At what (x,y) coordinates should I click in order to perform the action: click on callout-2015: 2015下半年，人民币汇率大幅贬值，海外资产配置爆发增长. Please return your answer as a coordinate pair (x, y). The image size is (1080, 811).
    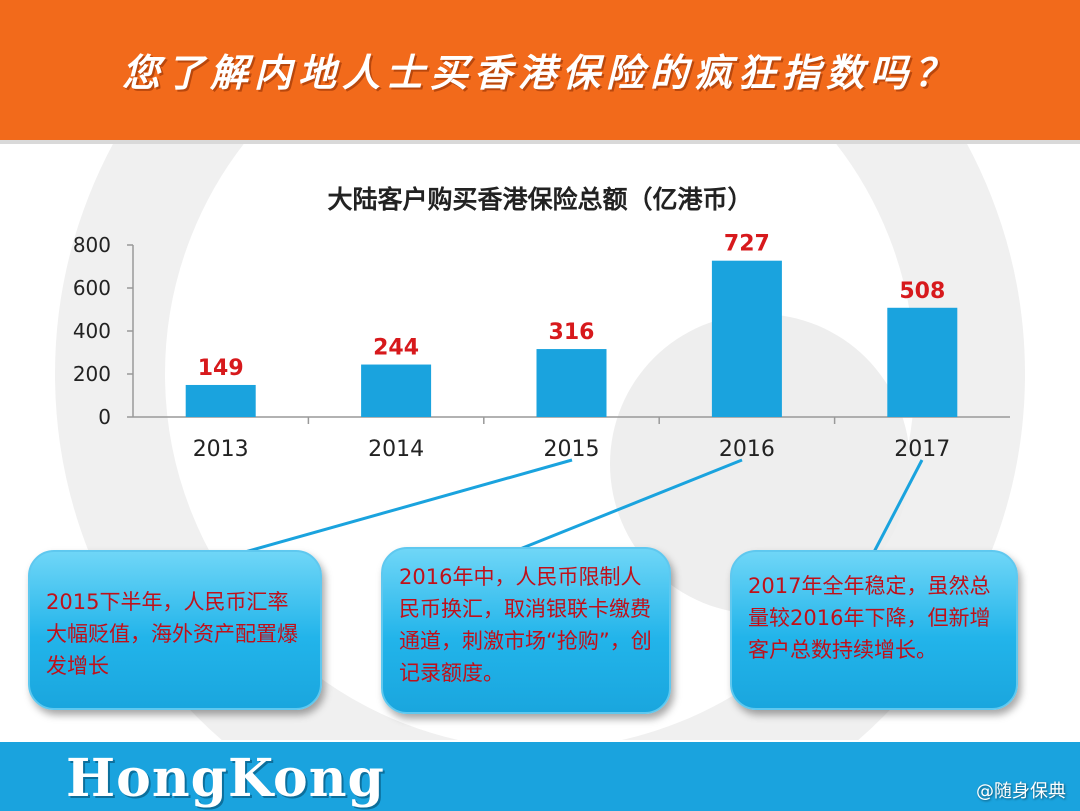
    Looking at the image, I should click on (175, 630).